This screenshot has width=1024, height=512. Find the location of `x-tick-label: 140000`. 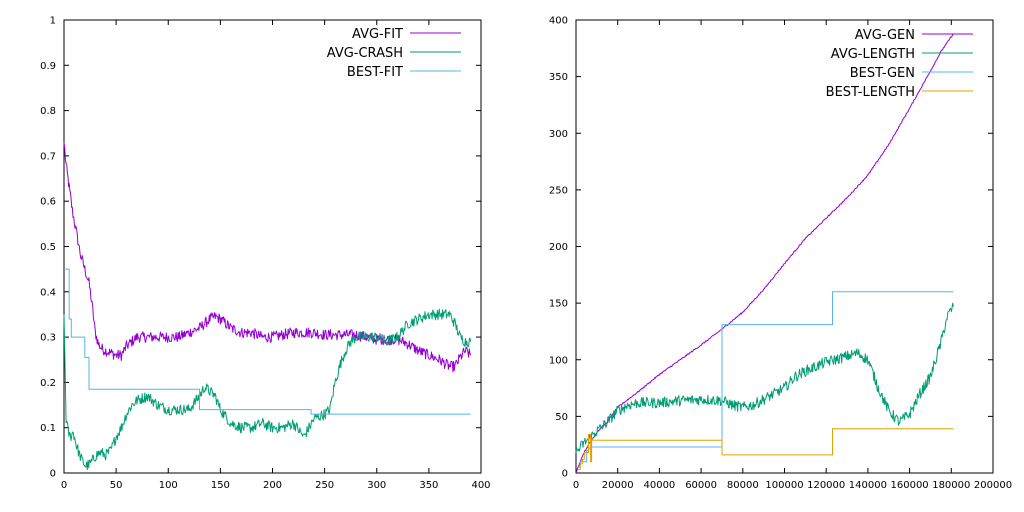

x-tick-label: 140000 is located at coordinates (868, 485).